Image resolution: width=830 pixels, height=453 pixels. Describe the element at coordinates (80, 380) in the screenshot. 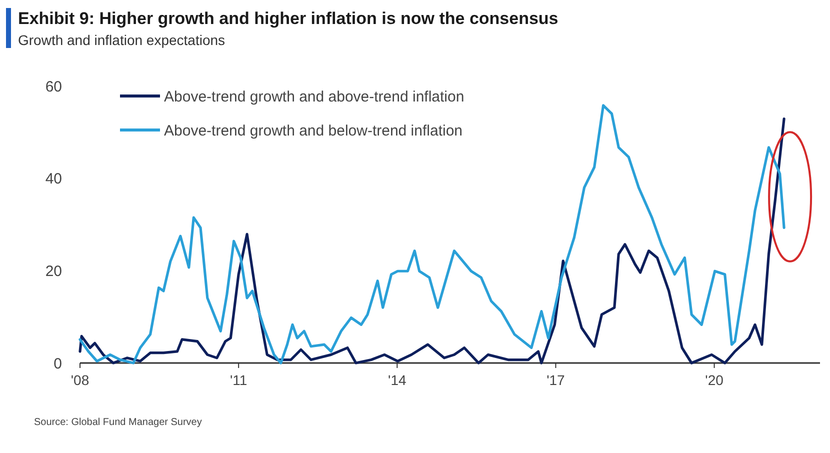

I see `x-tick-label: '08` at that location.